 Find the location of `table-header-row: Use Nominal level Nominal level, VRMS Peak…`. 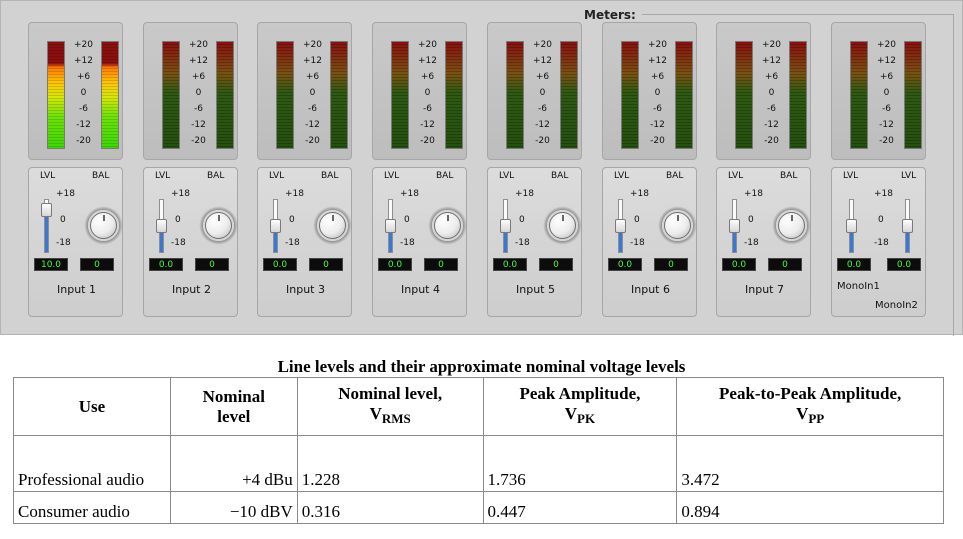

table-header-row: Use Nominal level Nominal level, VRMS Peak… is located at coordinates (478, 406).